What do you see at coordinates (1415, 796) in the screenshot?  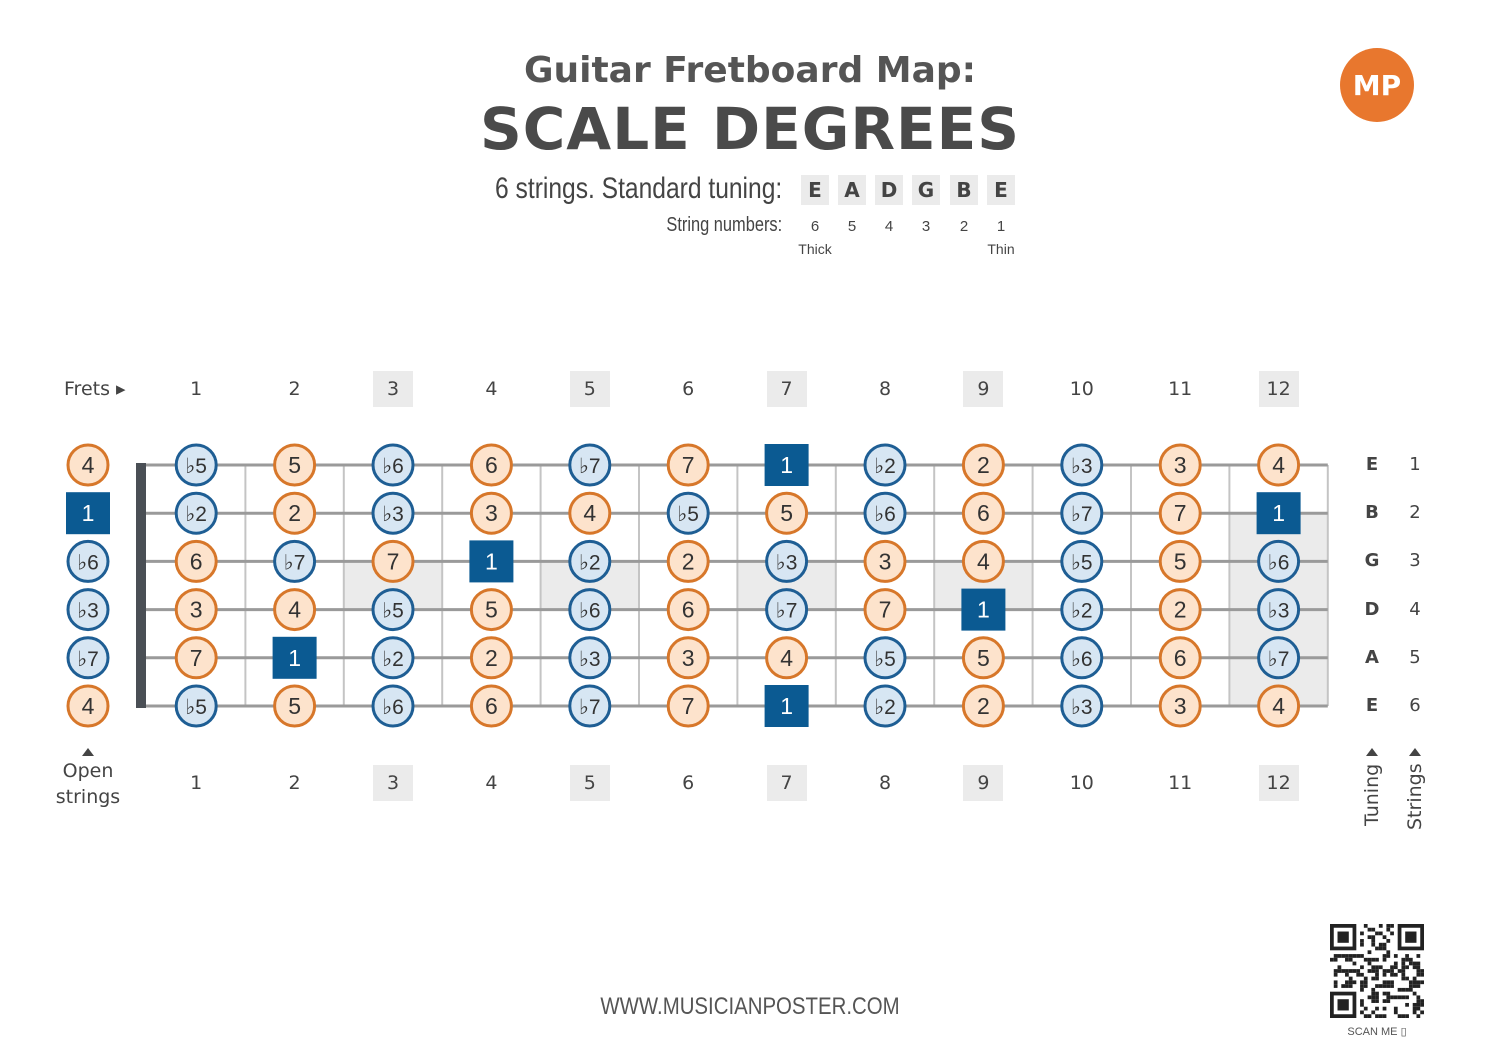 I see `strings-axis-label: Strings` at bounding box center [1415, 796].